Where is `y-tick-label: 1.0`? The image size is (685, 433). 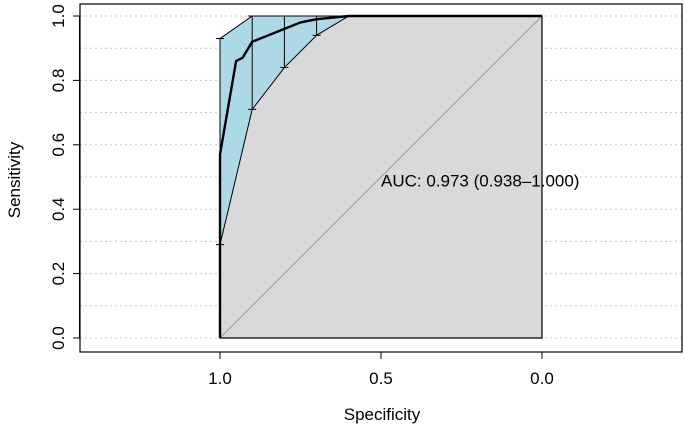 y-tick-label: 1.0 is located at coordinates (58, 16).